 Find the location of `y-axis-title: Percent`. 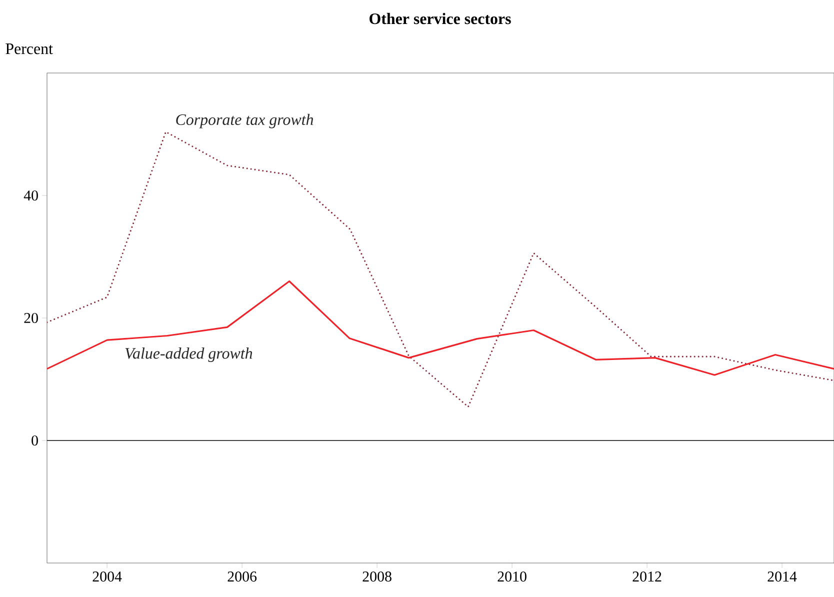

y-axis-title: Percent is located at coordinates (29, 49).